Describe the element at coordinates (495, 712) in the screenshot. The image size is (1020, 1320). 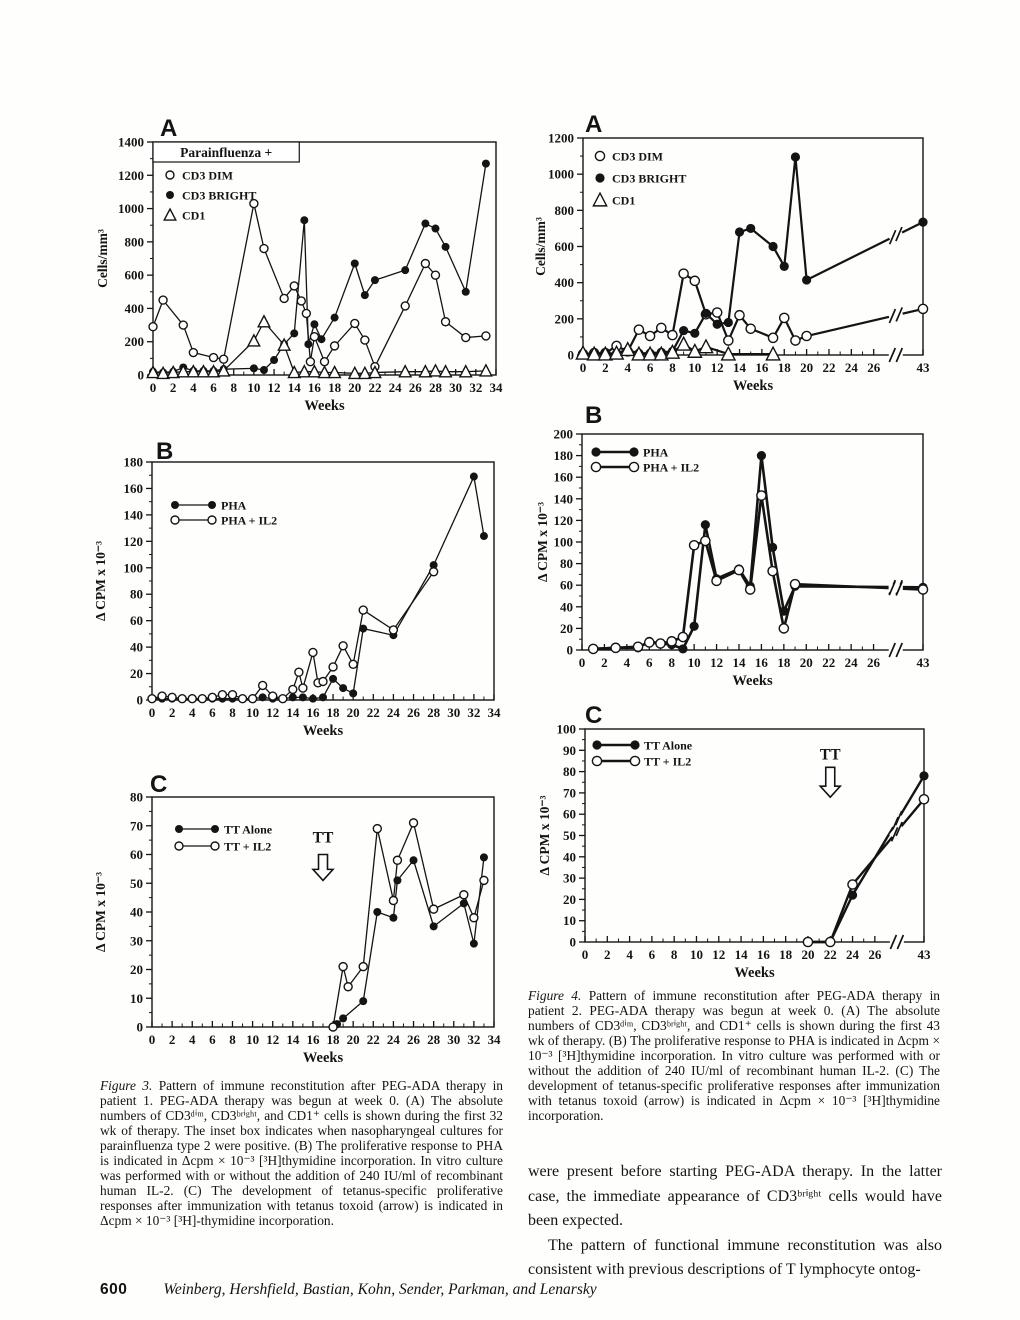
I see `svg-text: 34` at that location.